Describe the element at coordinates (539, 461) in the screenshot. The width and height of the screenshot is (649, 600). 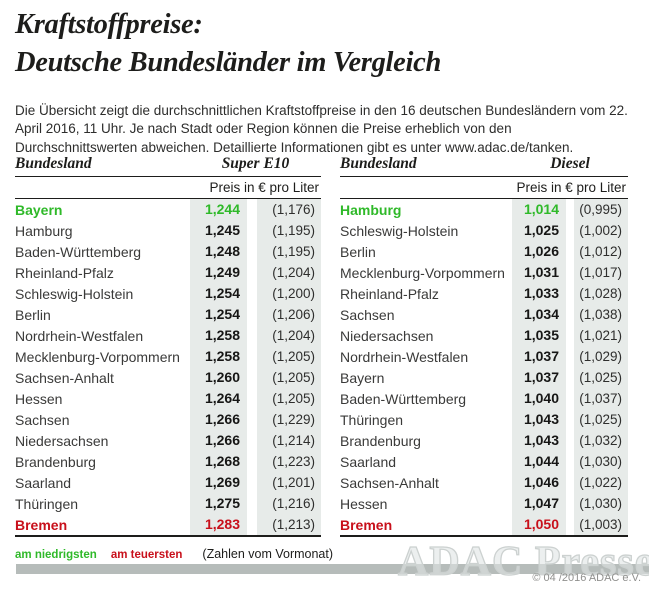
I see `price-current: 1,044` at that location.